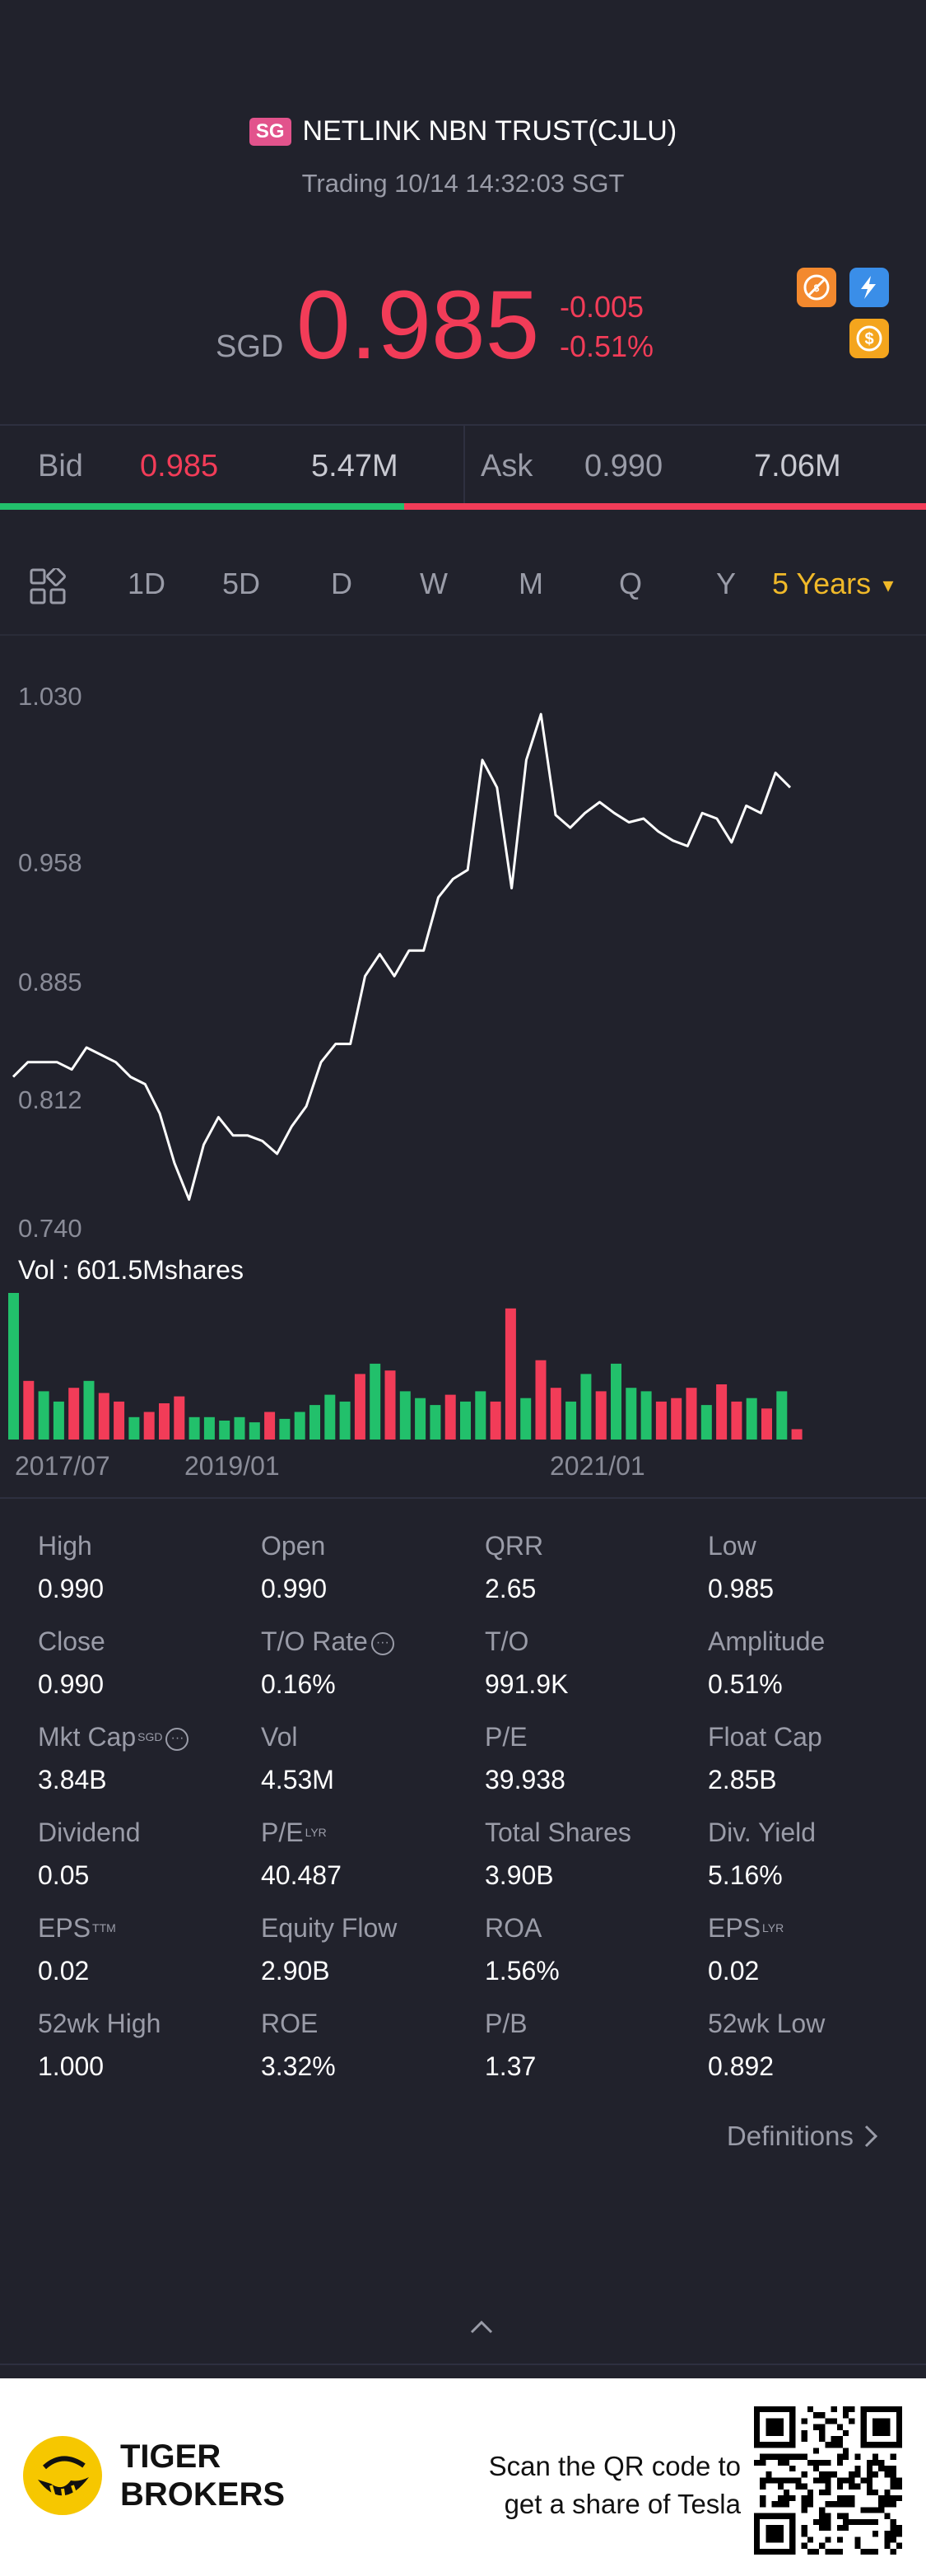 Image resolution: width=926 pixels, height=2576 pixels. What do you see at coordinates (463, 131) in the screenshot?
I see `title-row: SG NETLINK NBN TRUST(CJLU)` at bounding box center [463, 131].